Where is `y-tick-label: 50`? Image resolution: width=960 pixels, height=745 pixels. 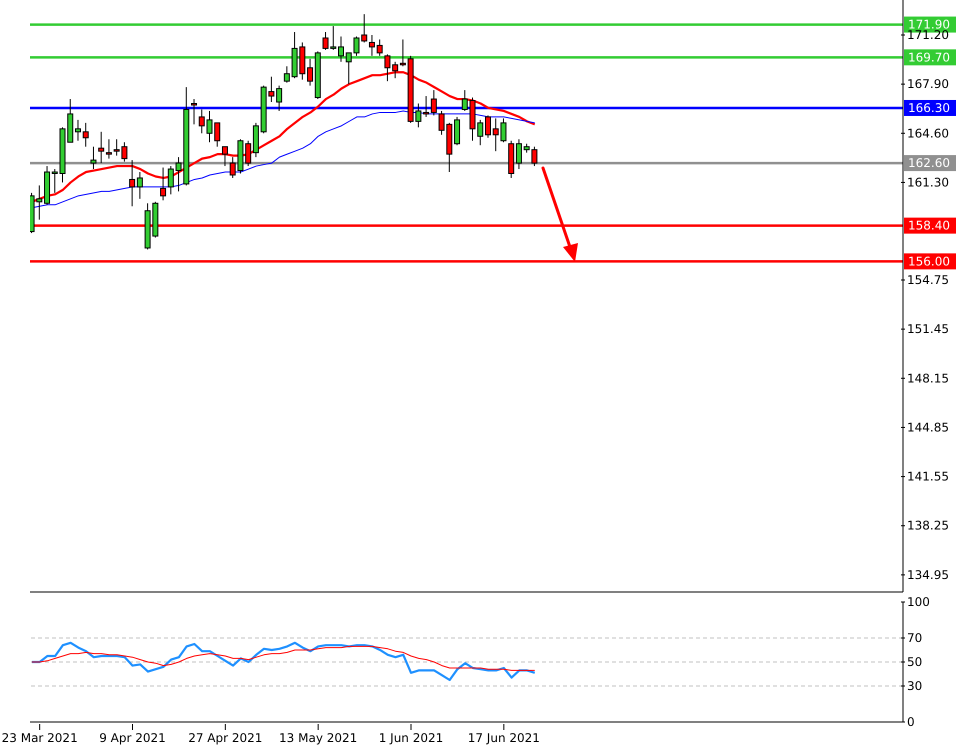
y-tick-label: 50 is located at coordinates (914, 662).